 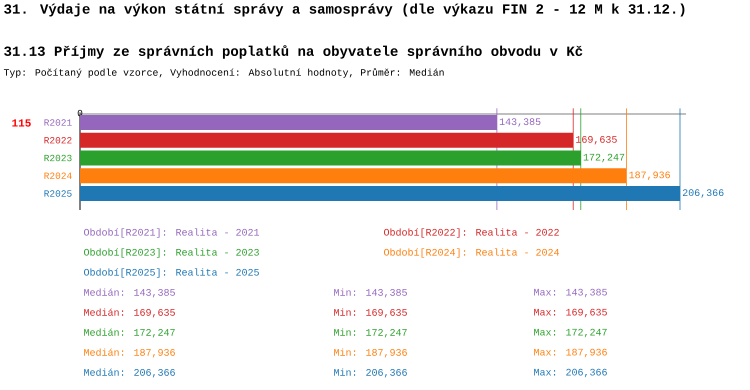 I want to click on data-label: 172,247, so click(x=604, y=158).